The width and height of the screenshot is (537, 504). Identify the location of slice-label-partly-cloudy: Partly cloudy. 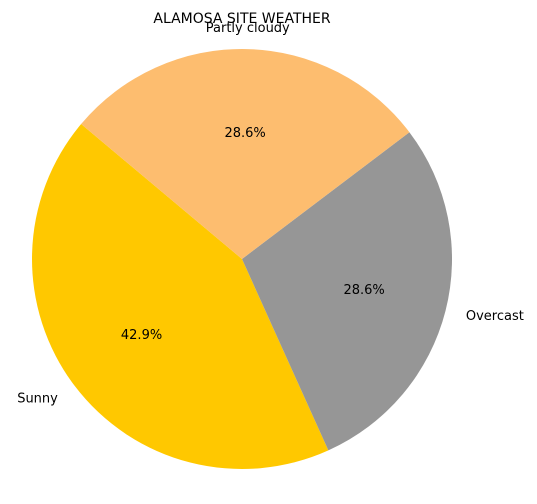
(248, 28).